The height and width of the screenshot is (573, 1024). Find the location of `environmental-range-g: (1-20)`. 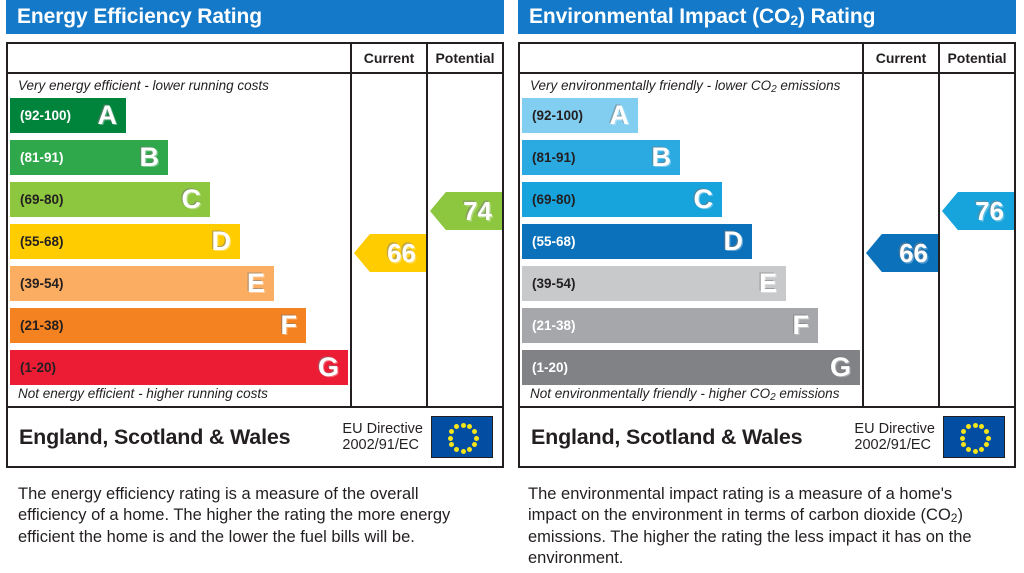

environmental-range-g: (1-20) is located at coordinates (550, 367).